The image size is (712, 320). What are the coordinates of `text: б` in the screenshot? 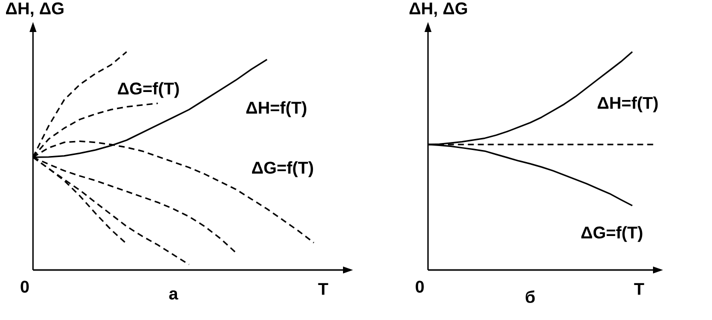 It's located at (530, 296).